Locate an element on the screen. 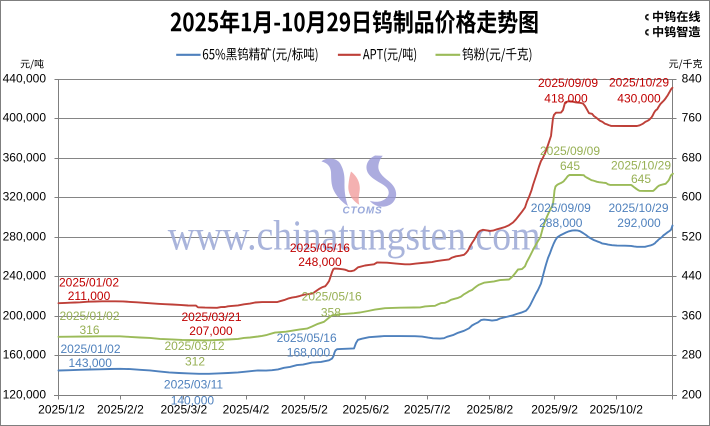 The height and width of the screenshot is (426, 710). svg-text: 600 is located at coordinates (692, 197).